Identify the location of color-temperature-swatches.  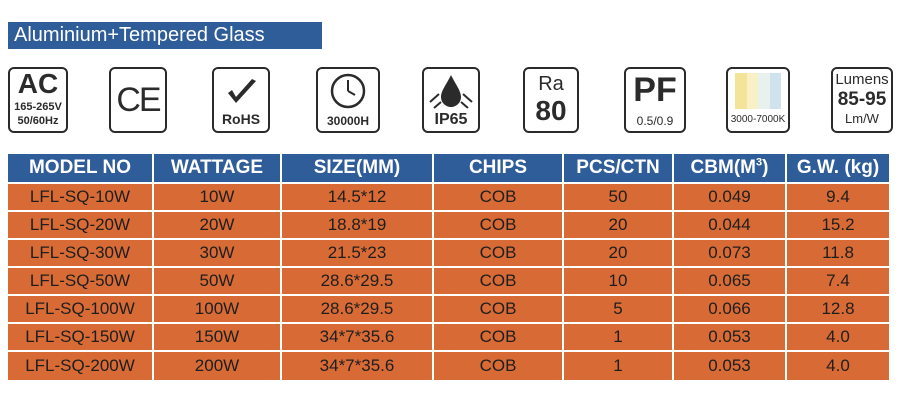
(758, 91).